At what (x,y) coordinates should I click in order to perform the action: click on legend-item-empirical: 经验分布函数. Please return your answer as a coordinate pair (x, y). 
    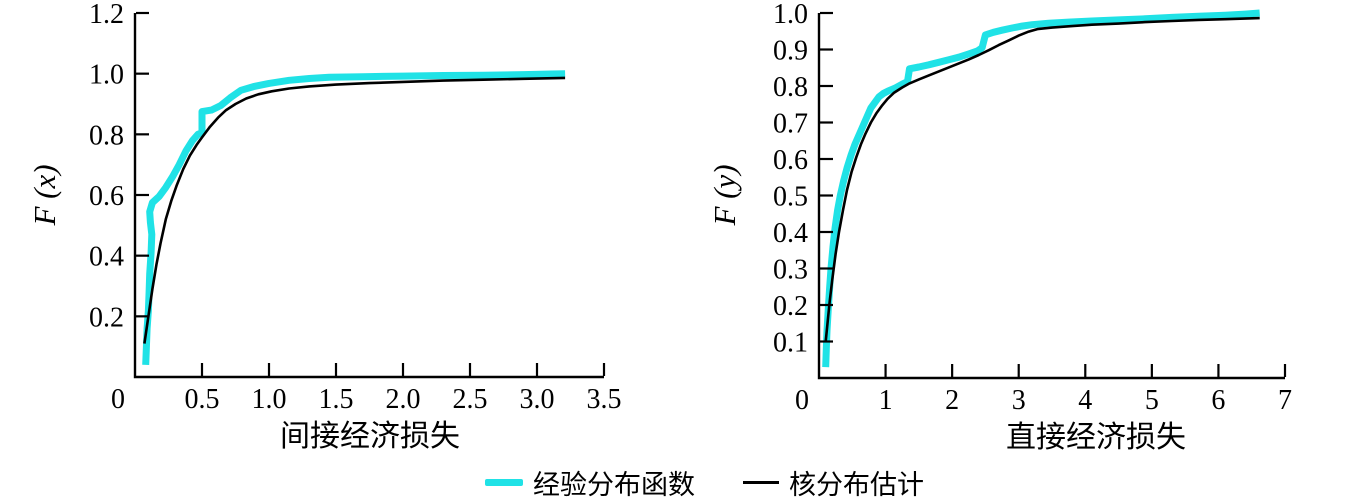
    Looking at the image, I should click on (590, 481).